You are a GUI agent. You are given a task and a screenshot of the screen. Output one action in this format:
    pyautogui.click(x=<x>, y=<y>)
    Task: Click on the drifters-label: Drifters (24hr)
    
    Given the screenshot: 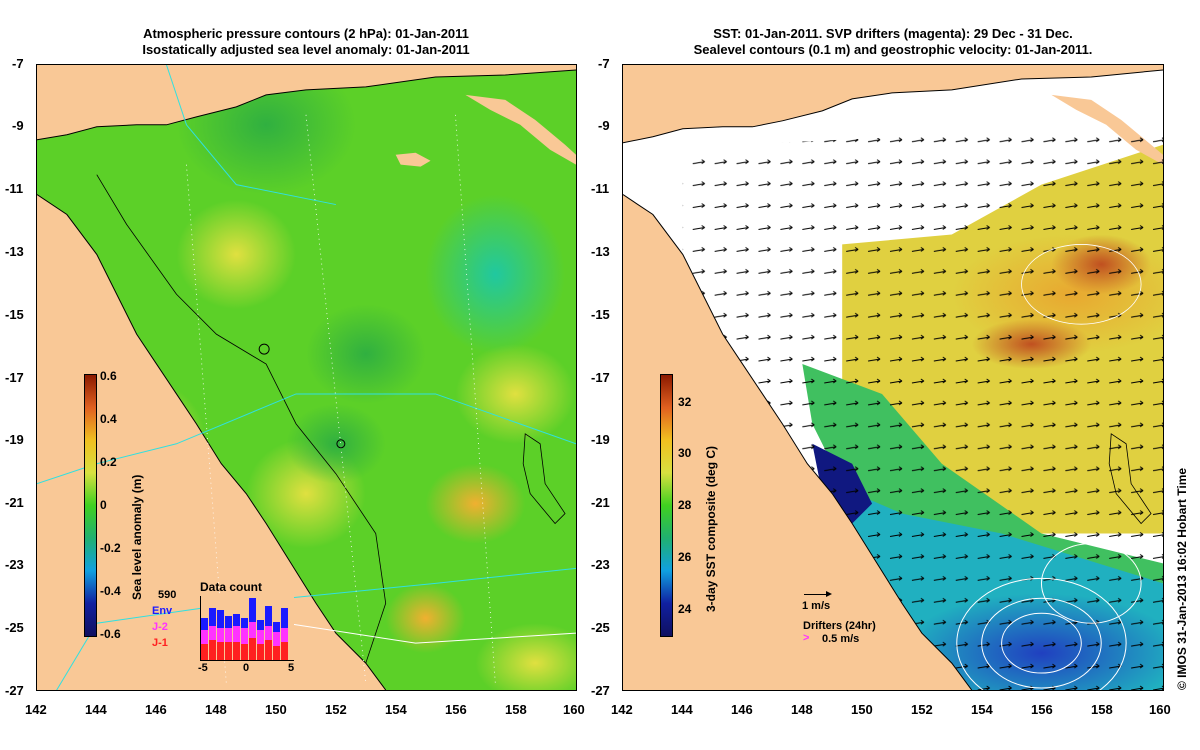 What is the action you would take?
    pyautogui.click(x=839, y=626)
    